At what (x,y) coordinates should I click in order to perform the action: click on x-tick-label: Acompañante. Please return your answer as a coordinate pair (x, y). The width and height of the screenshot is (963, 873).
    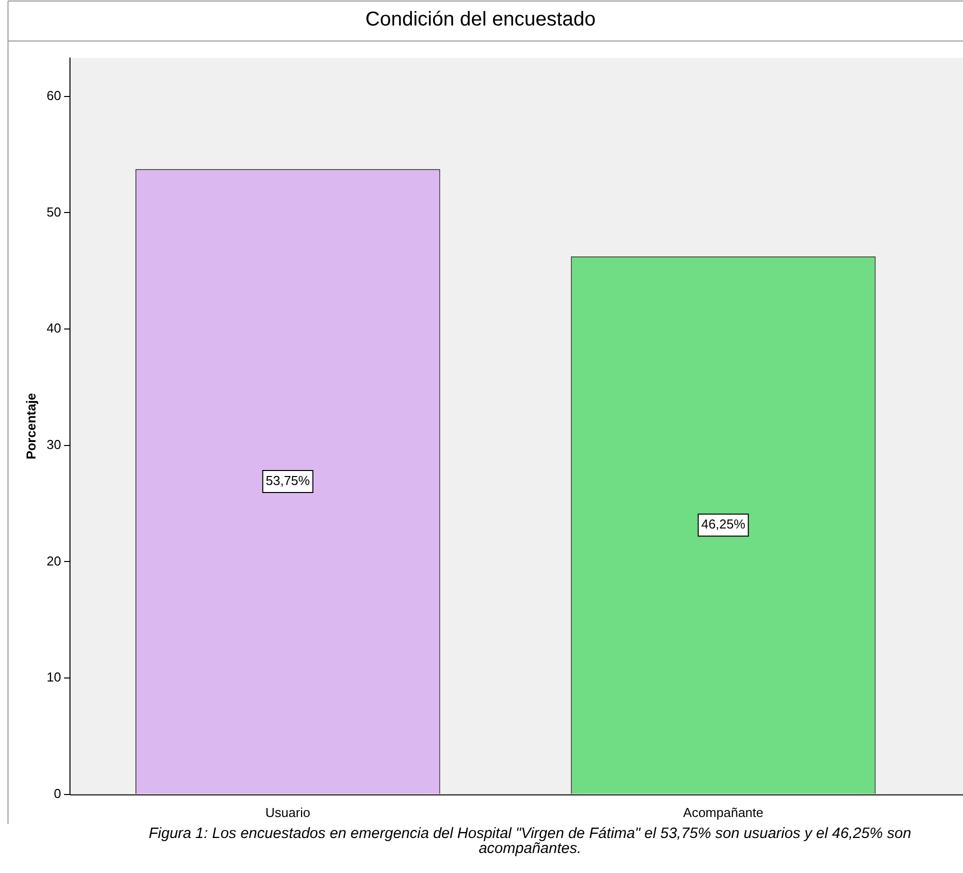
    Looking at the image, I should click on (723, 812).